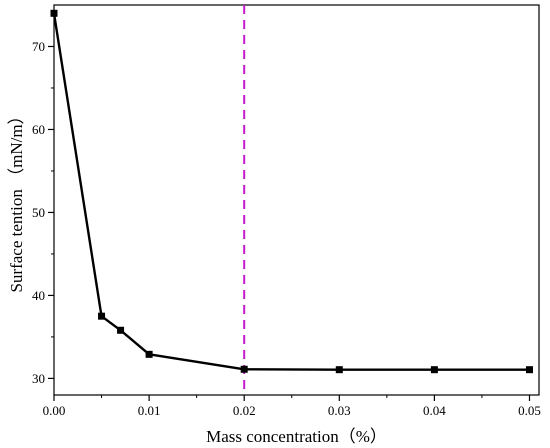  Describe the element at coordinates (339, 410) in the screenshot. I see `x-tick-label: 0.03` at that location.